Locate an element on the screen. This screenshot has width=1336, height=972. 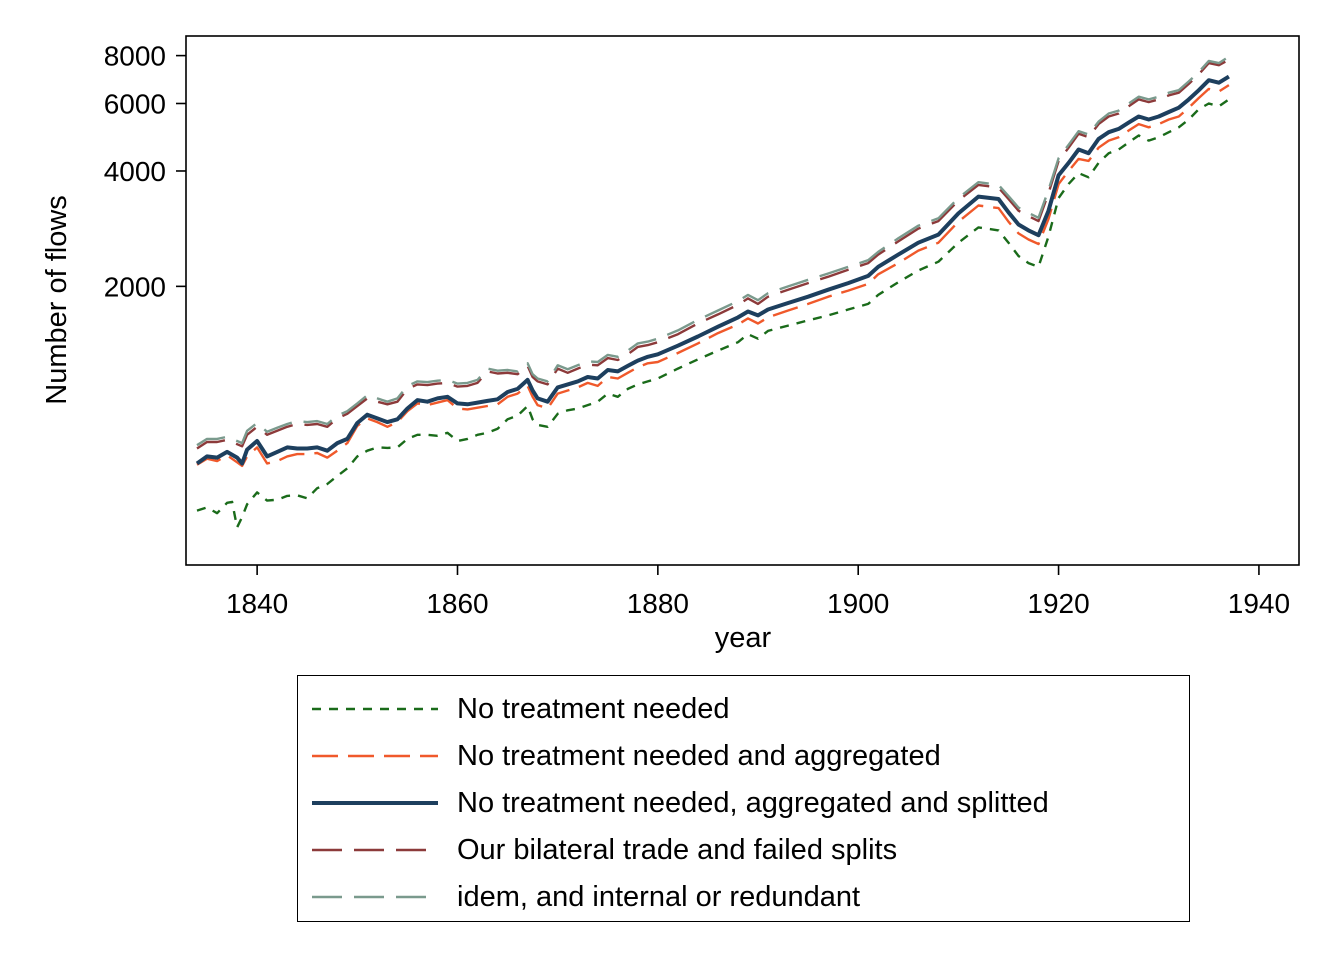
legend-swatch-bilateral is located at coordinates (375, 850).